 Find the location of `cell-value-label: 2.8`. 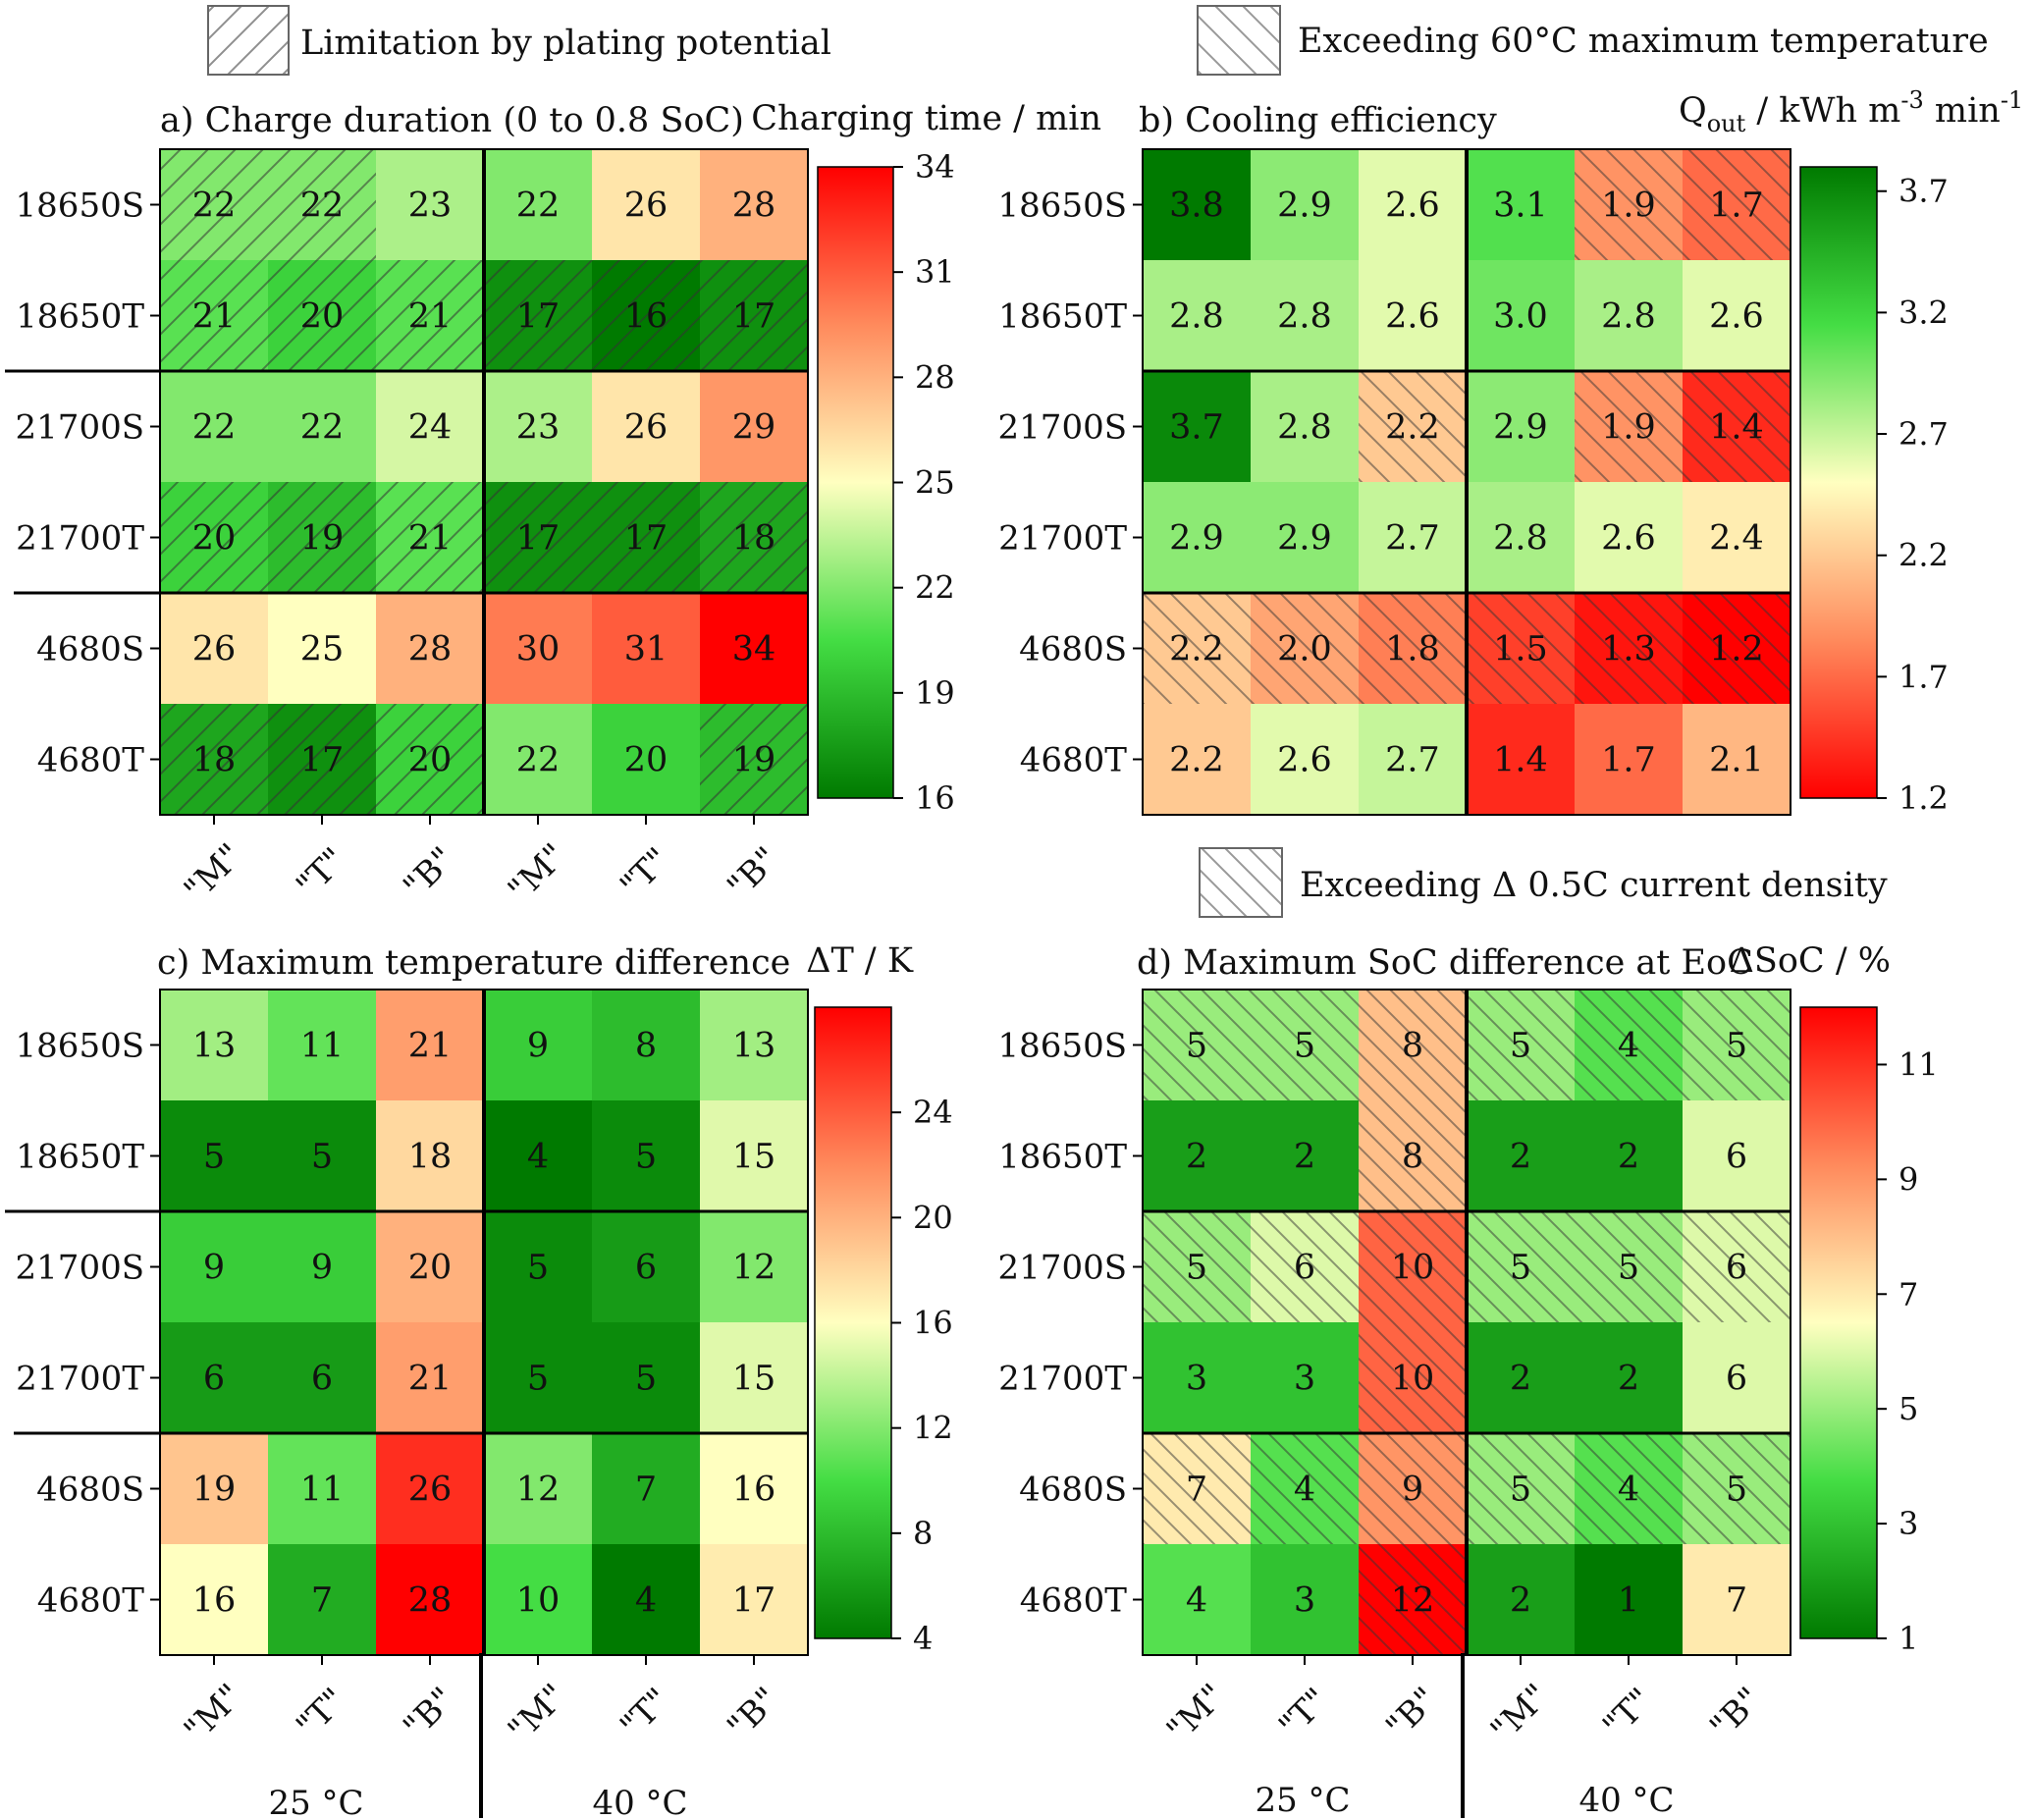

cell-value-label: 2.8 is located at coordinates (1628, 317).